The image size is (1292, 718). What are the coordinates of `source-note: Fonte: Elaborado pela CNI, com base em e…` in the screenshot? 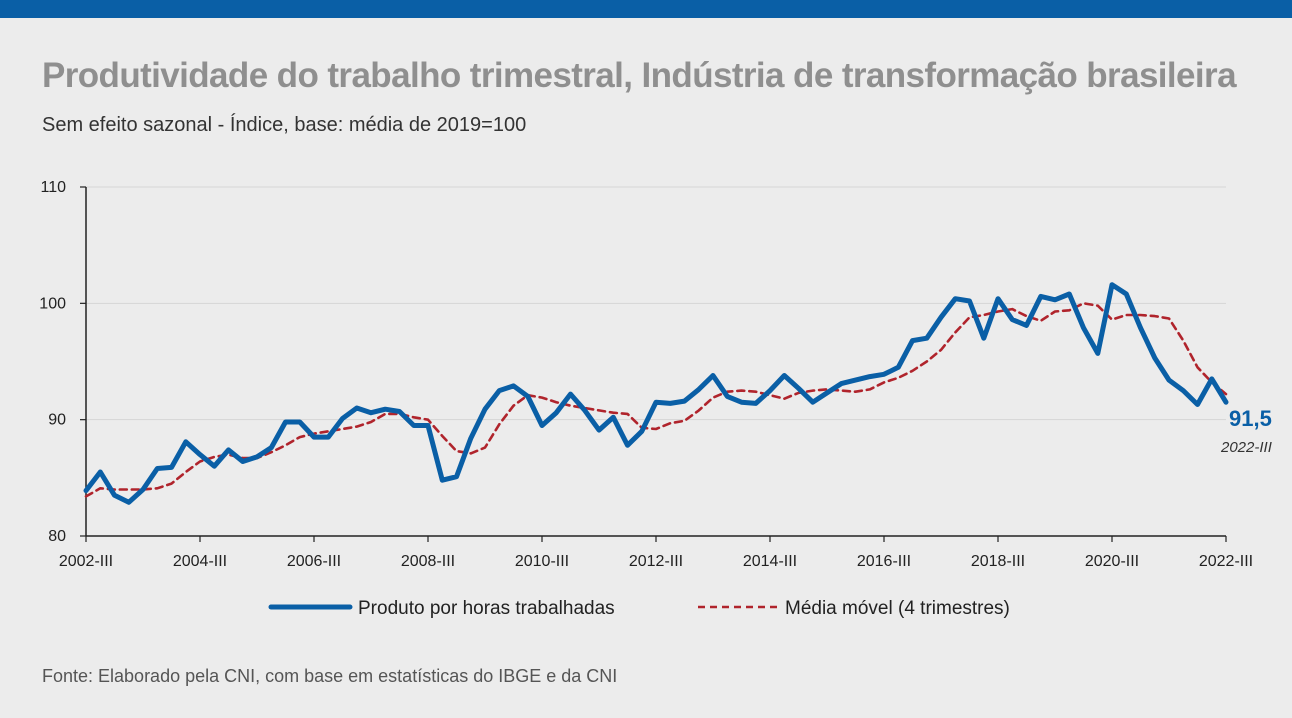 It's located at (330, 676).